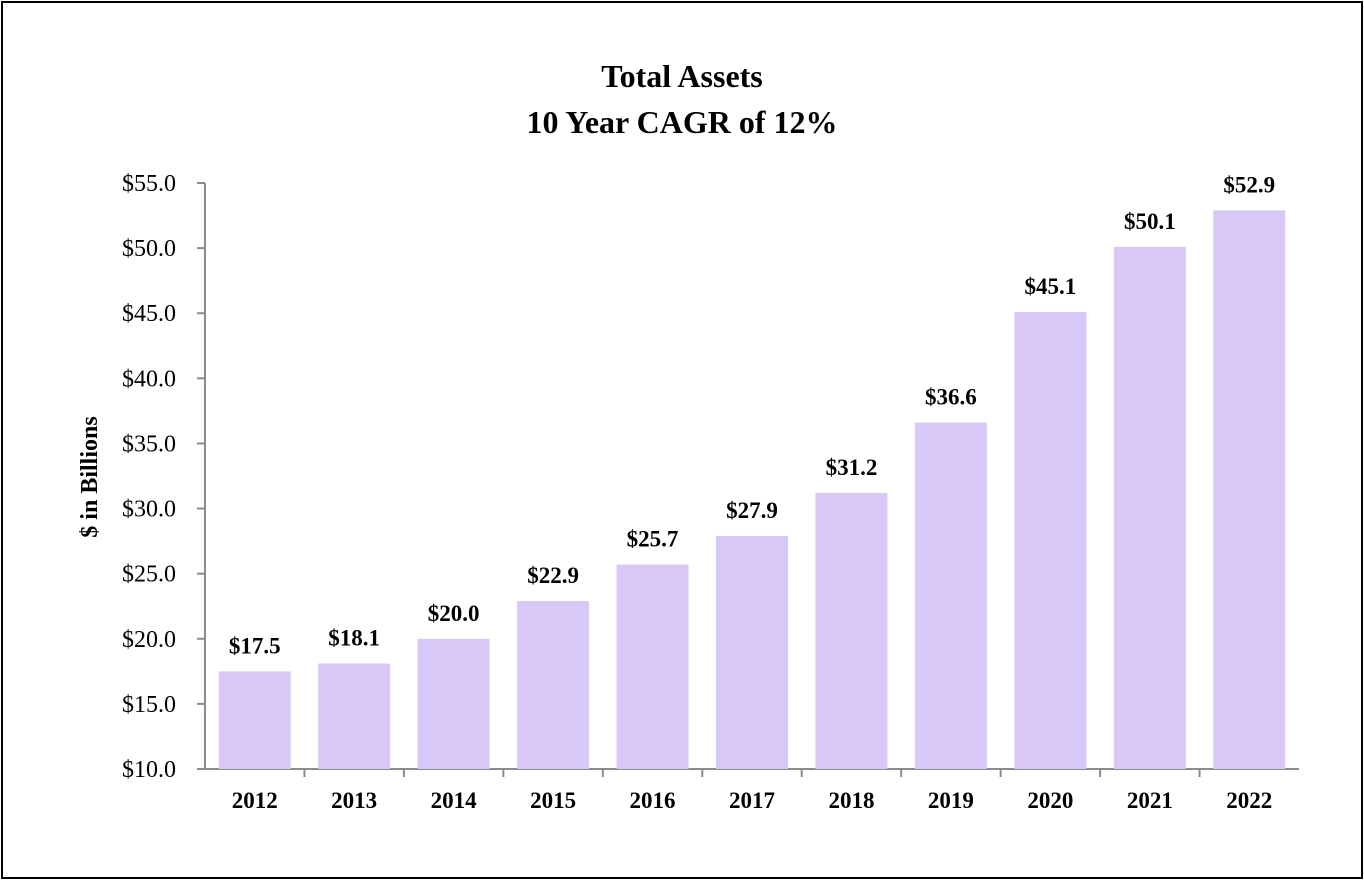  Describe the element at coordinates (1050, 800) in the screenshot. I see `x-tick-label: 2020` at that location.